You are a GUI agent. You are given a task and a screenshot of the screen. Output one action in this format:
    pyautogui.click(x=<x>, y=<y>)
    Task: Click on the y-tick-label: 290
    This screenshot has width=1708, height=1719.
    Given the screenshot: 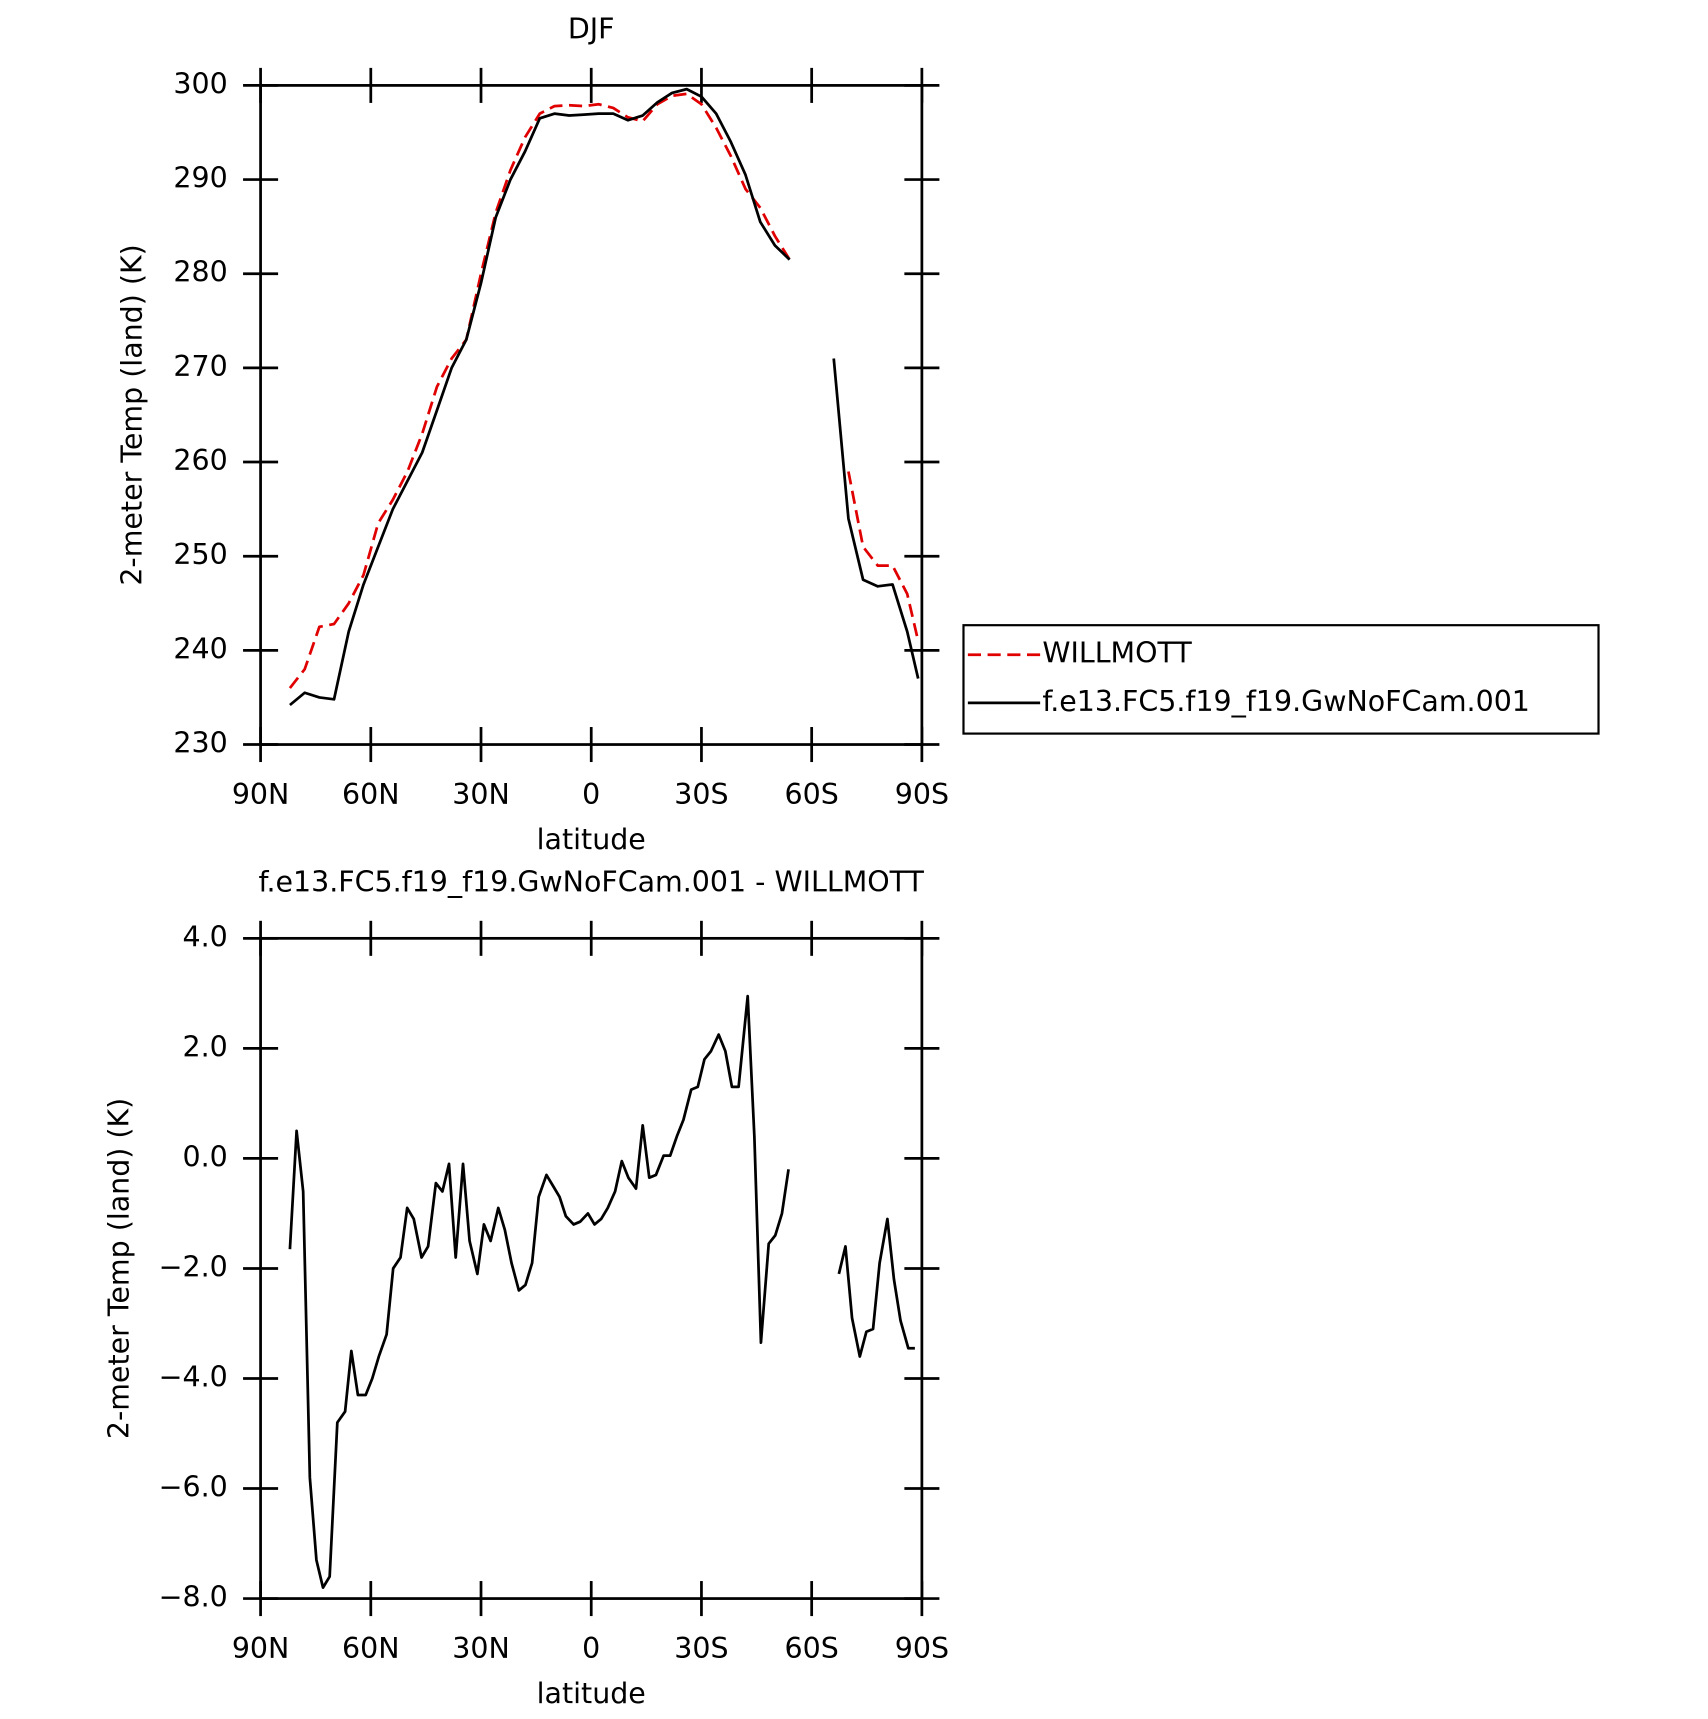 What is the action you would take?
    pyautogui.click(x=200, y=178)
    